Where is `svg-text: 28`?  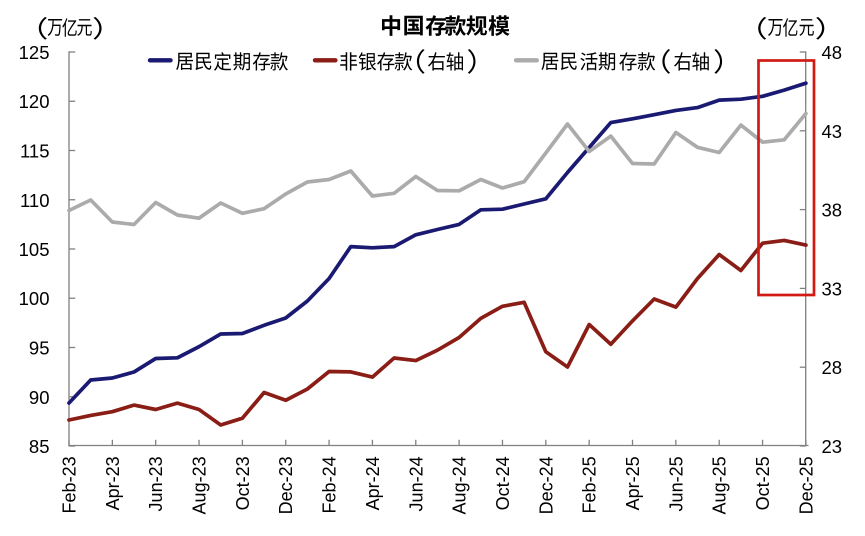 svg-text: 28 is located at coordinates (832, 367).